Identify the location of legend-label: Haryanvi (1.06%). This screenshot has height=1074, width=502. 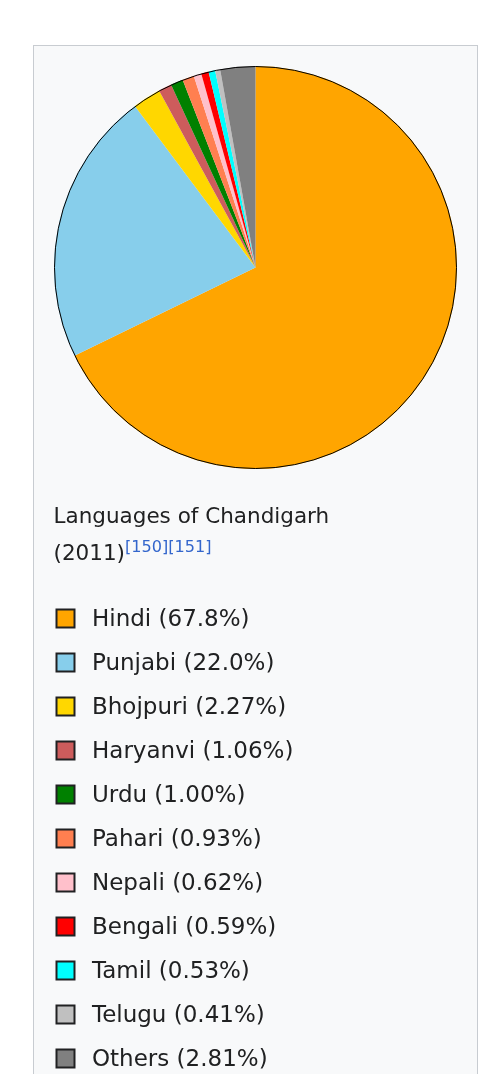
(192, 749).